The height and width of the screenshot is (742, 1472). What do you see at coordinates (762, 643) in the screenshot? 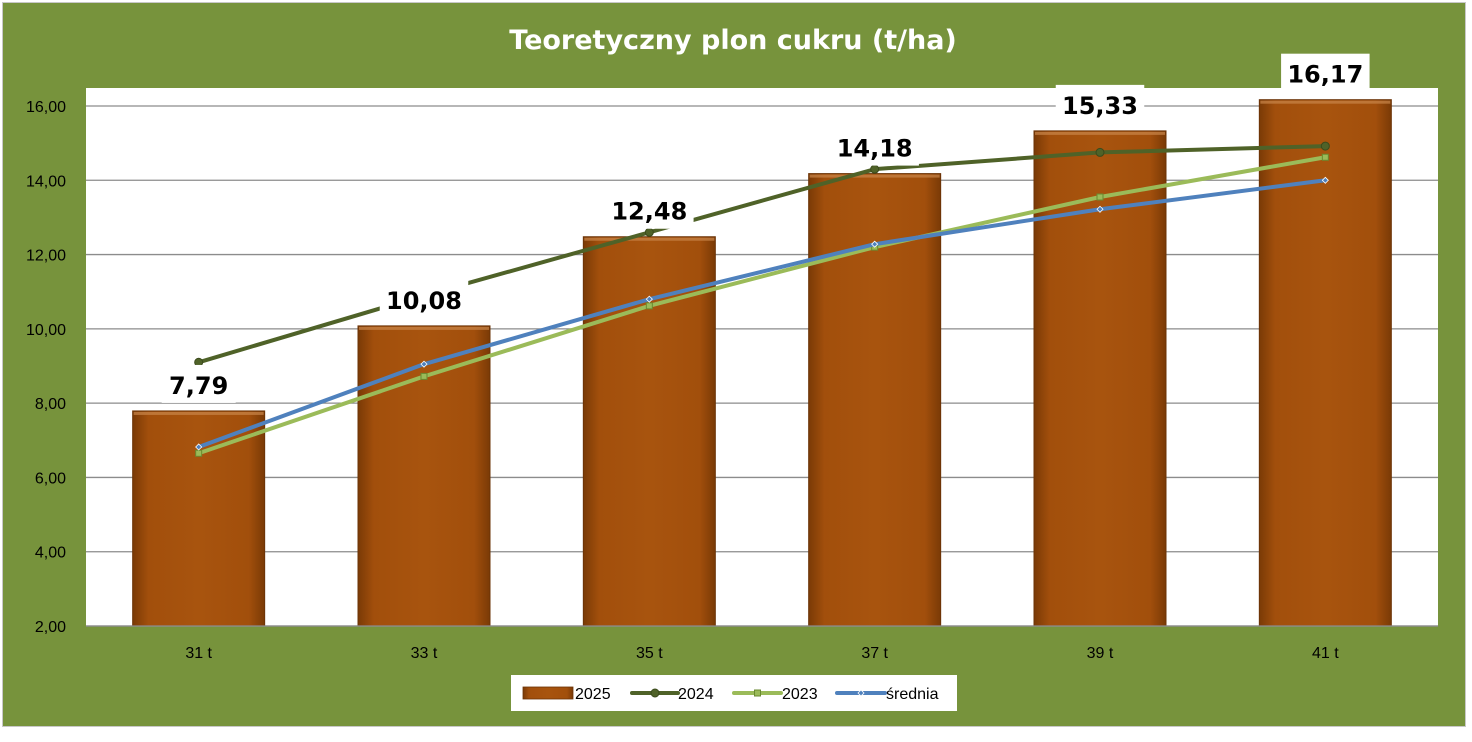
I see `x-axis: 31 t 33 t 35 t 37 t 39 t 41 t` at bounding box center [762, 643].